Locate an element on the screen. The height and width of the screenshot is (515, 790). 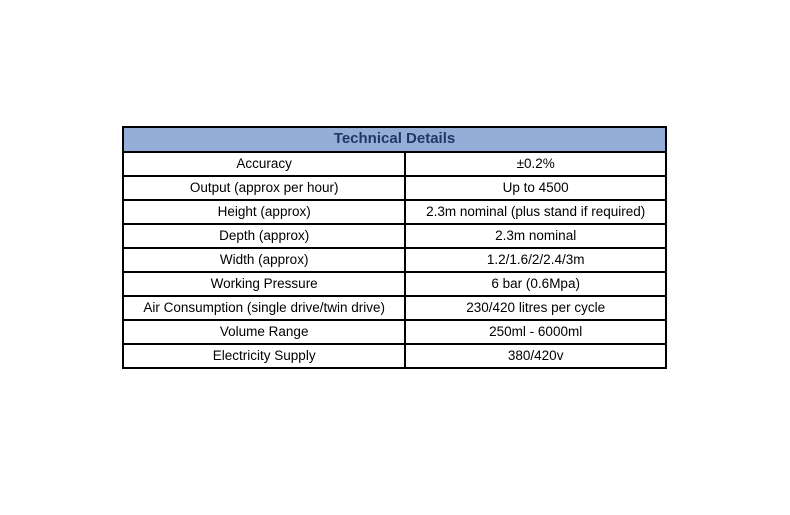
table-title: Technical Details is located at coordinates (394, 139).